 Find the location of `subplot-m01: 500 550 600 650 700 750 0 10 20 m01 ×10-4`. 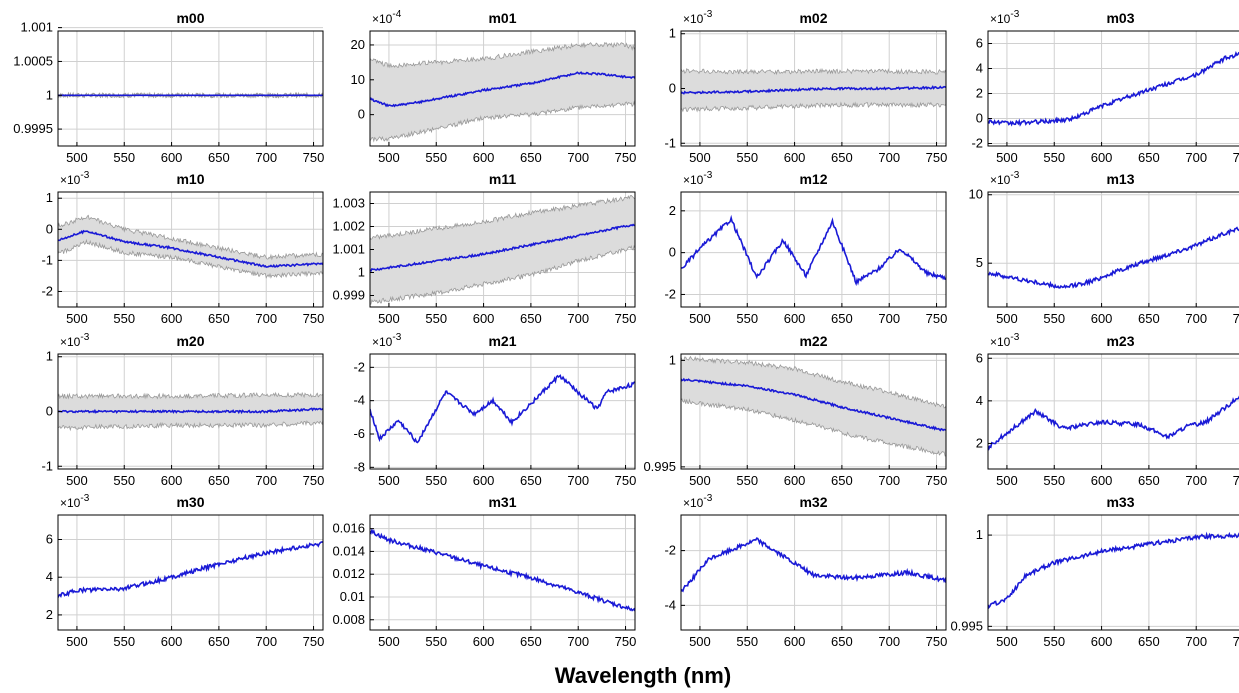

subplot-m01: 500 550 600 650 700 750 0 10 20 m01 ×10-4 is located at coordinates (494, 87).